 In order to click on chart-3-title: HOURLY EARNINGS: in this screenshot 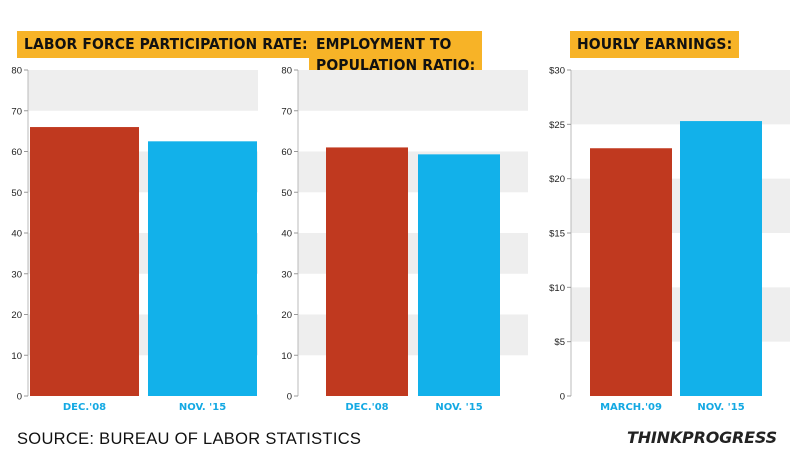, I will do `click(655, 44)`.